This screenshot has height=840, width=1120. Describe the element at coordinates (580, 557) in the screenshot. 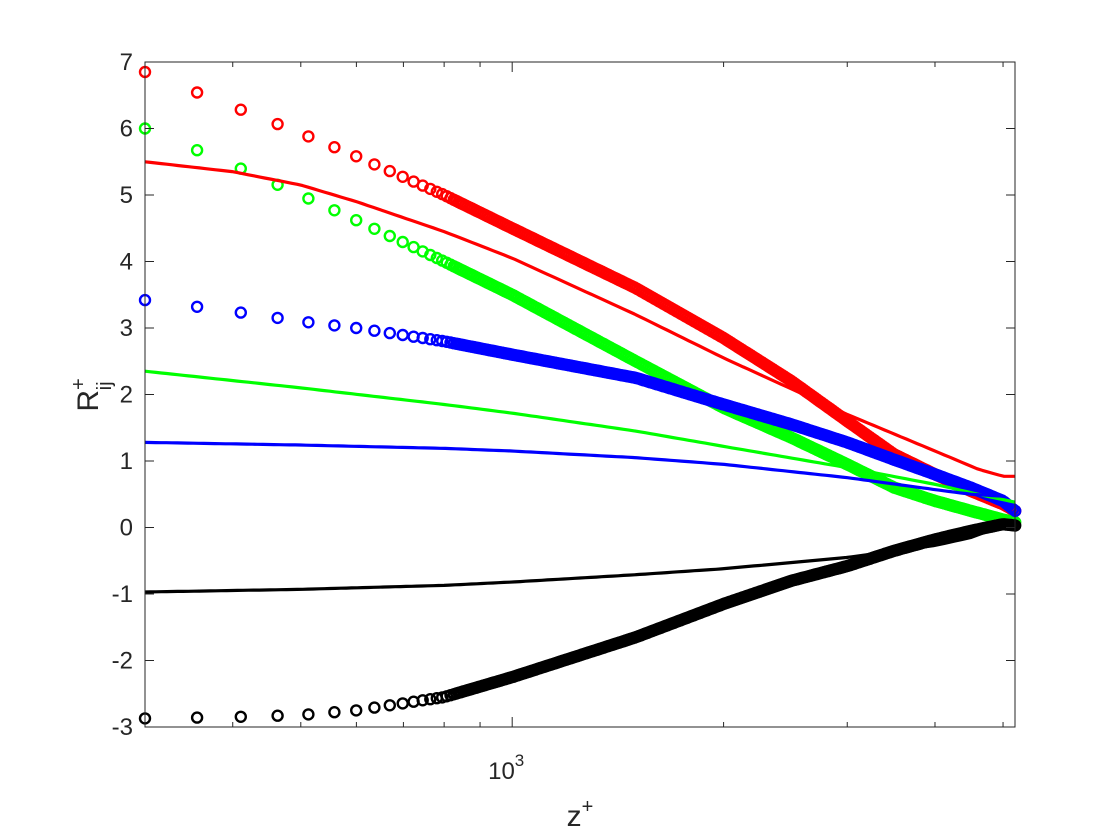

I see `line-series-black` at that location.